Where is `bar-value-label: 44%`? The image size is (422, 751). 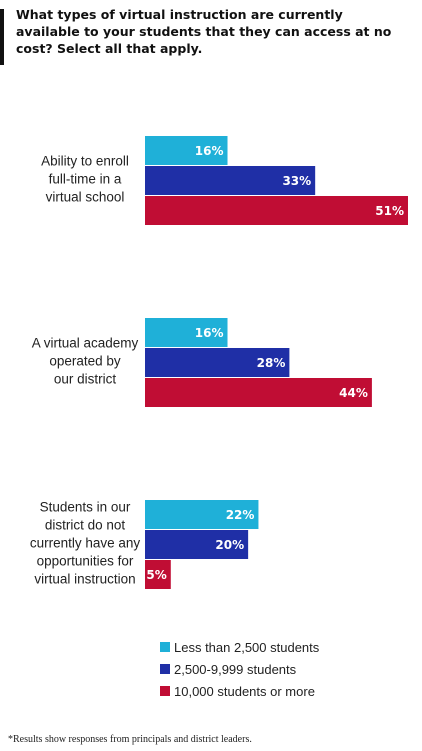 bar-value-label: 44% is located at coordinates (353, 393).